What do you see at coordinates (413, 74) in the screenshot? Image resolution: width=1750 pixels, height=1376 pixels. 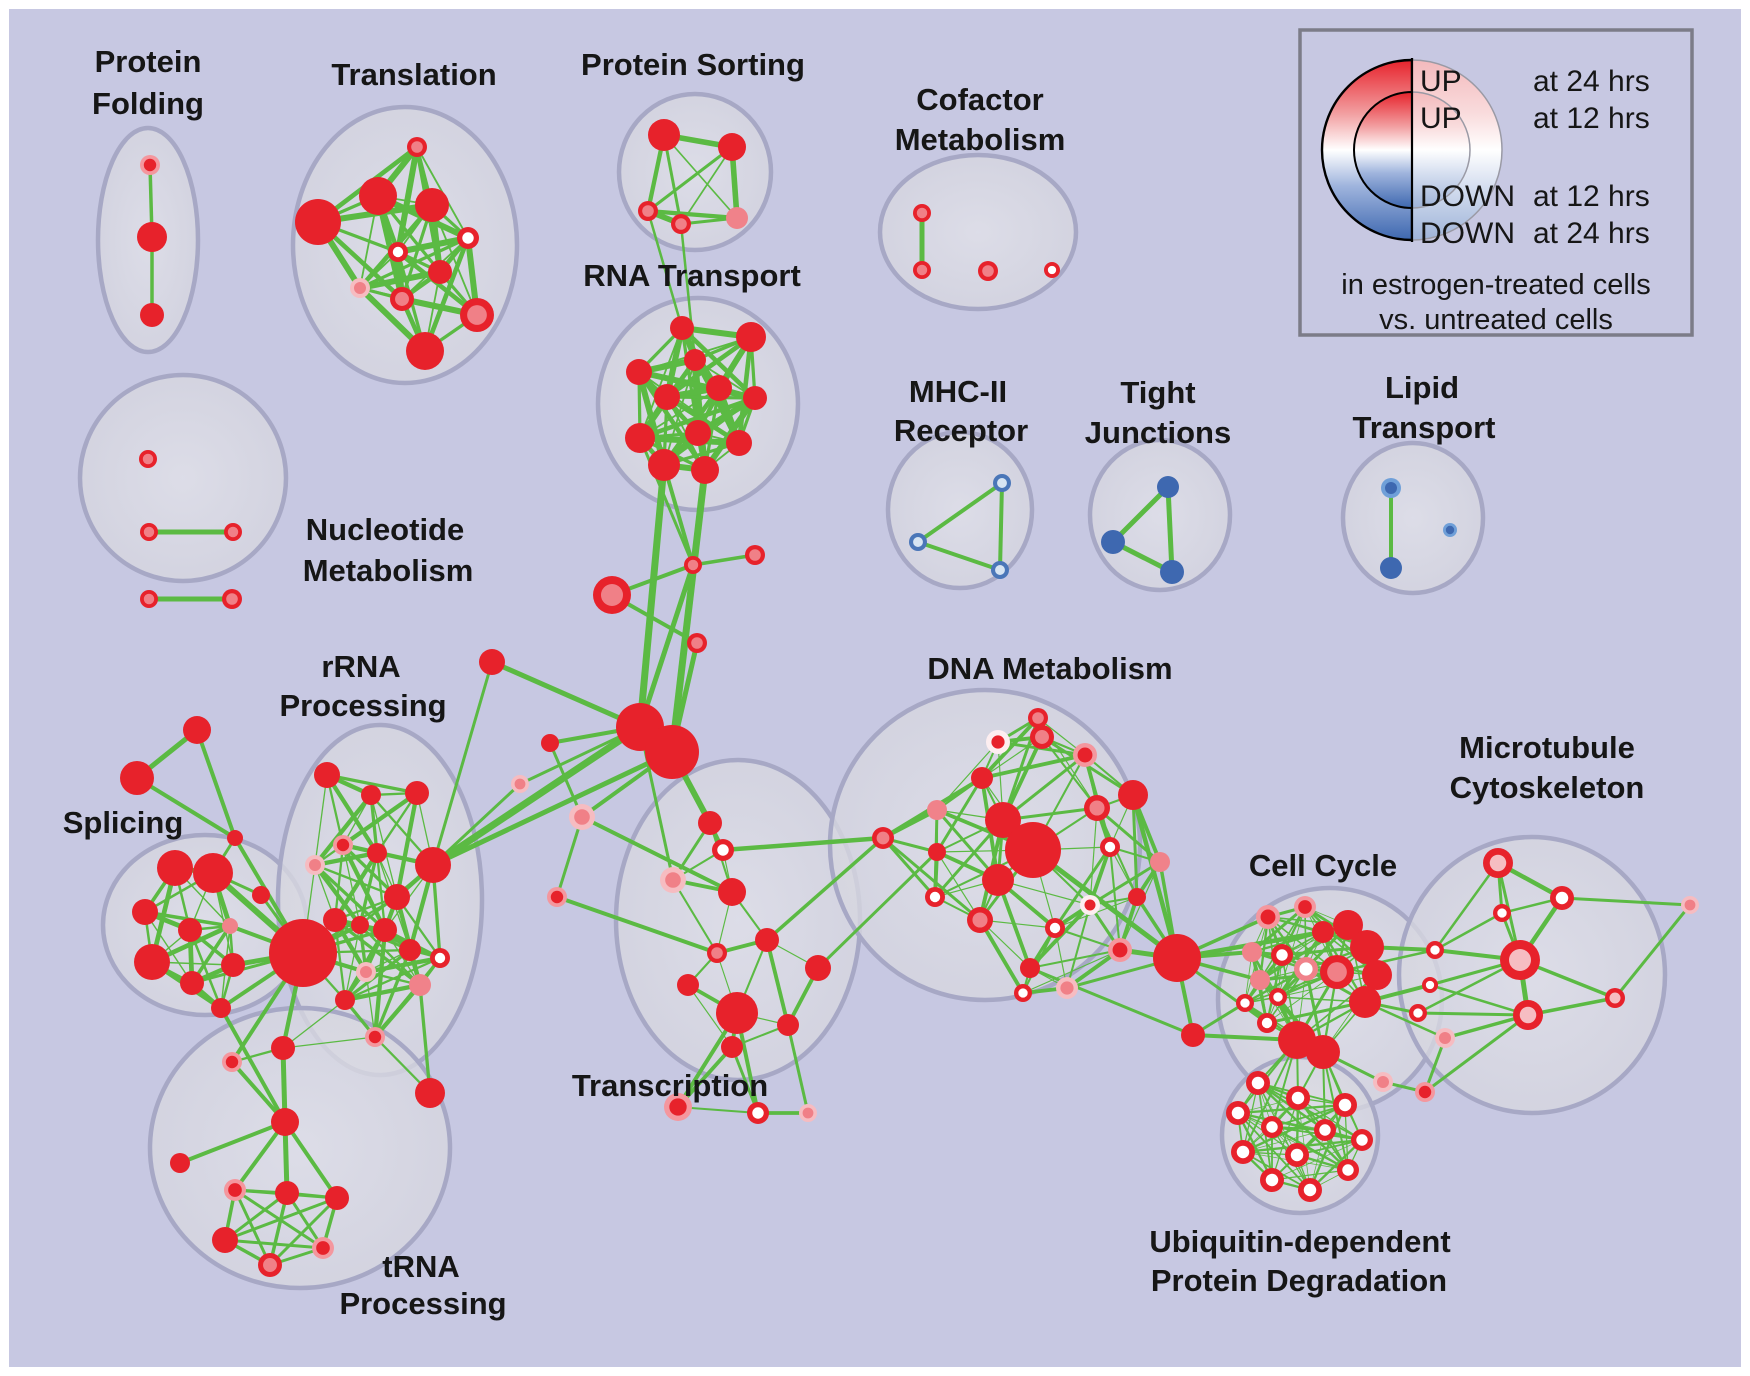 I see `cluster-label-tr-line0: Translation` at bounding box center [413, 74].